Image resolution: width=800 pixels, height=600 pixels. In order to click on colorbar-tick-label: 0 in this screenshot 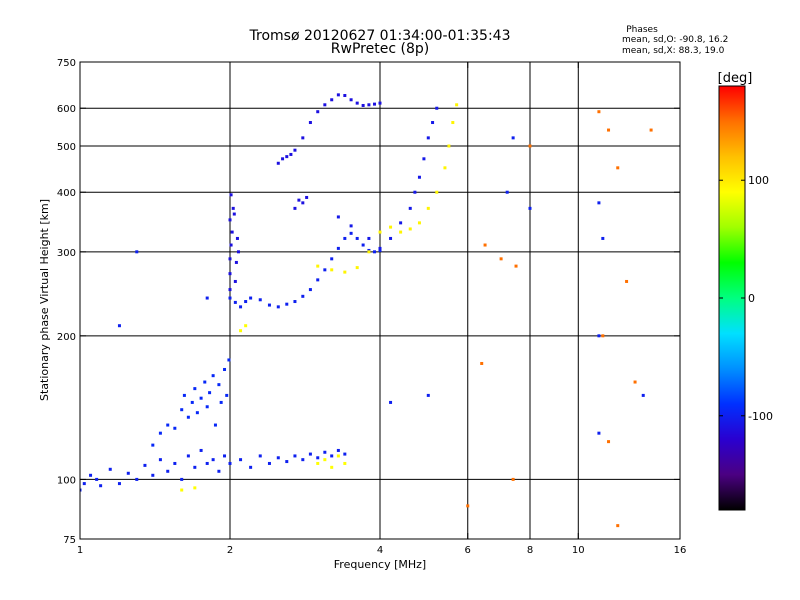, I will do `click(751, 298)`.